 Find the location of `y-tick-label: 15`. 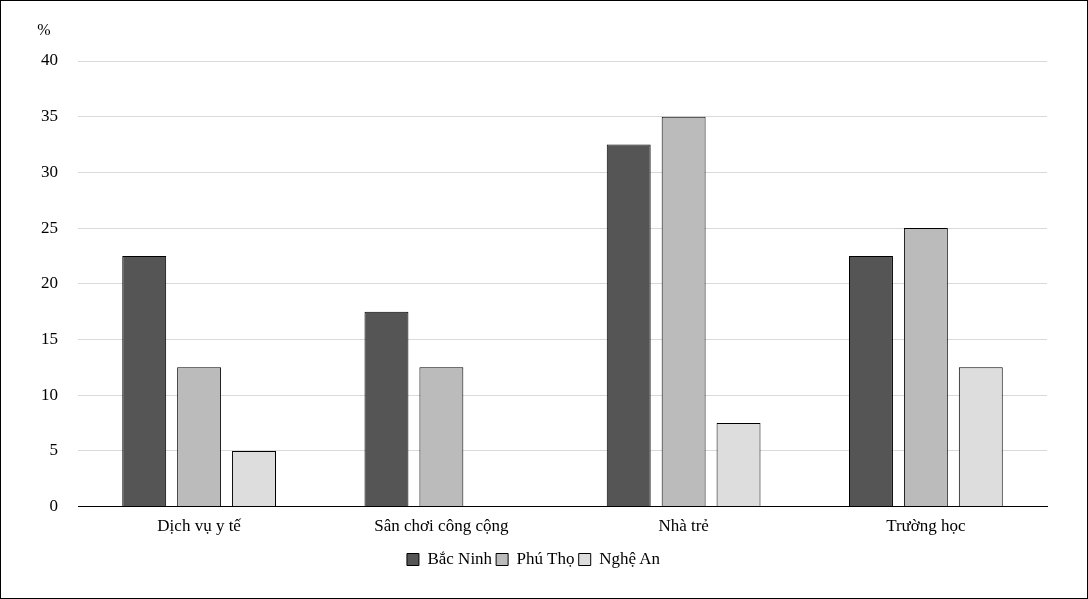

y-tick-label: 15 is located at coordinates (49, 338).